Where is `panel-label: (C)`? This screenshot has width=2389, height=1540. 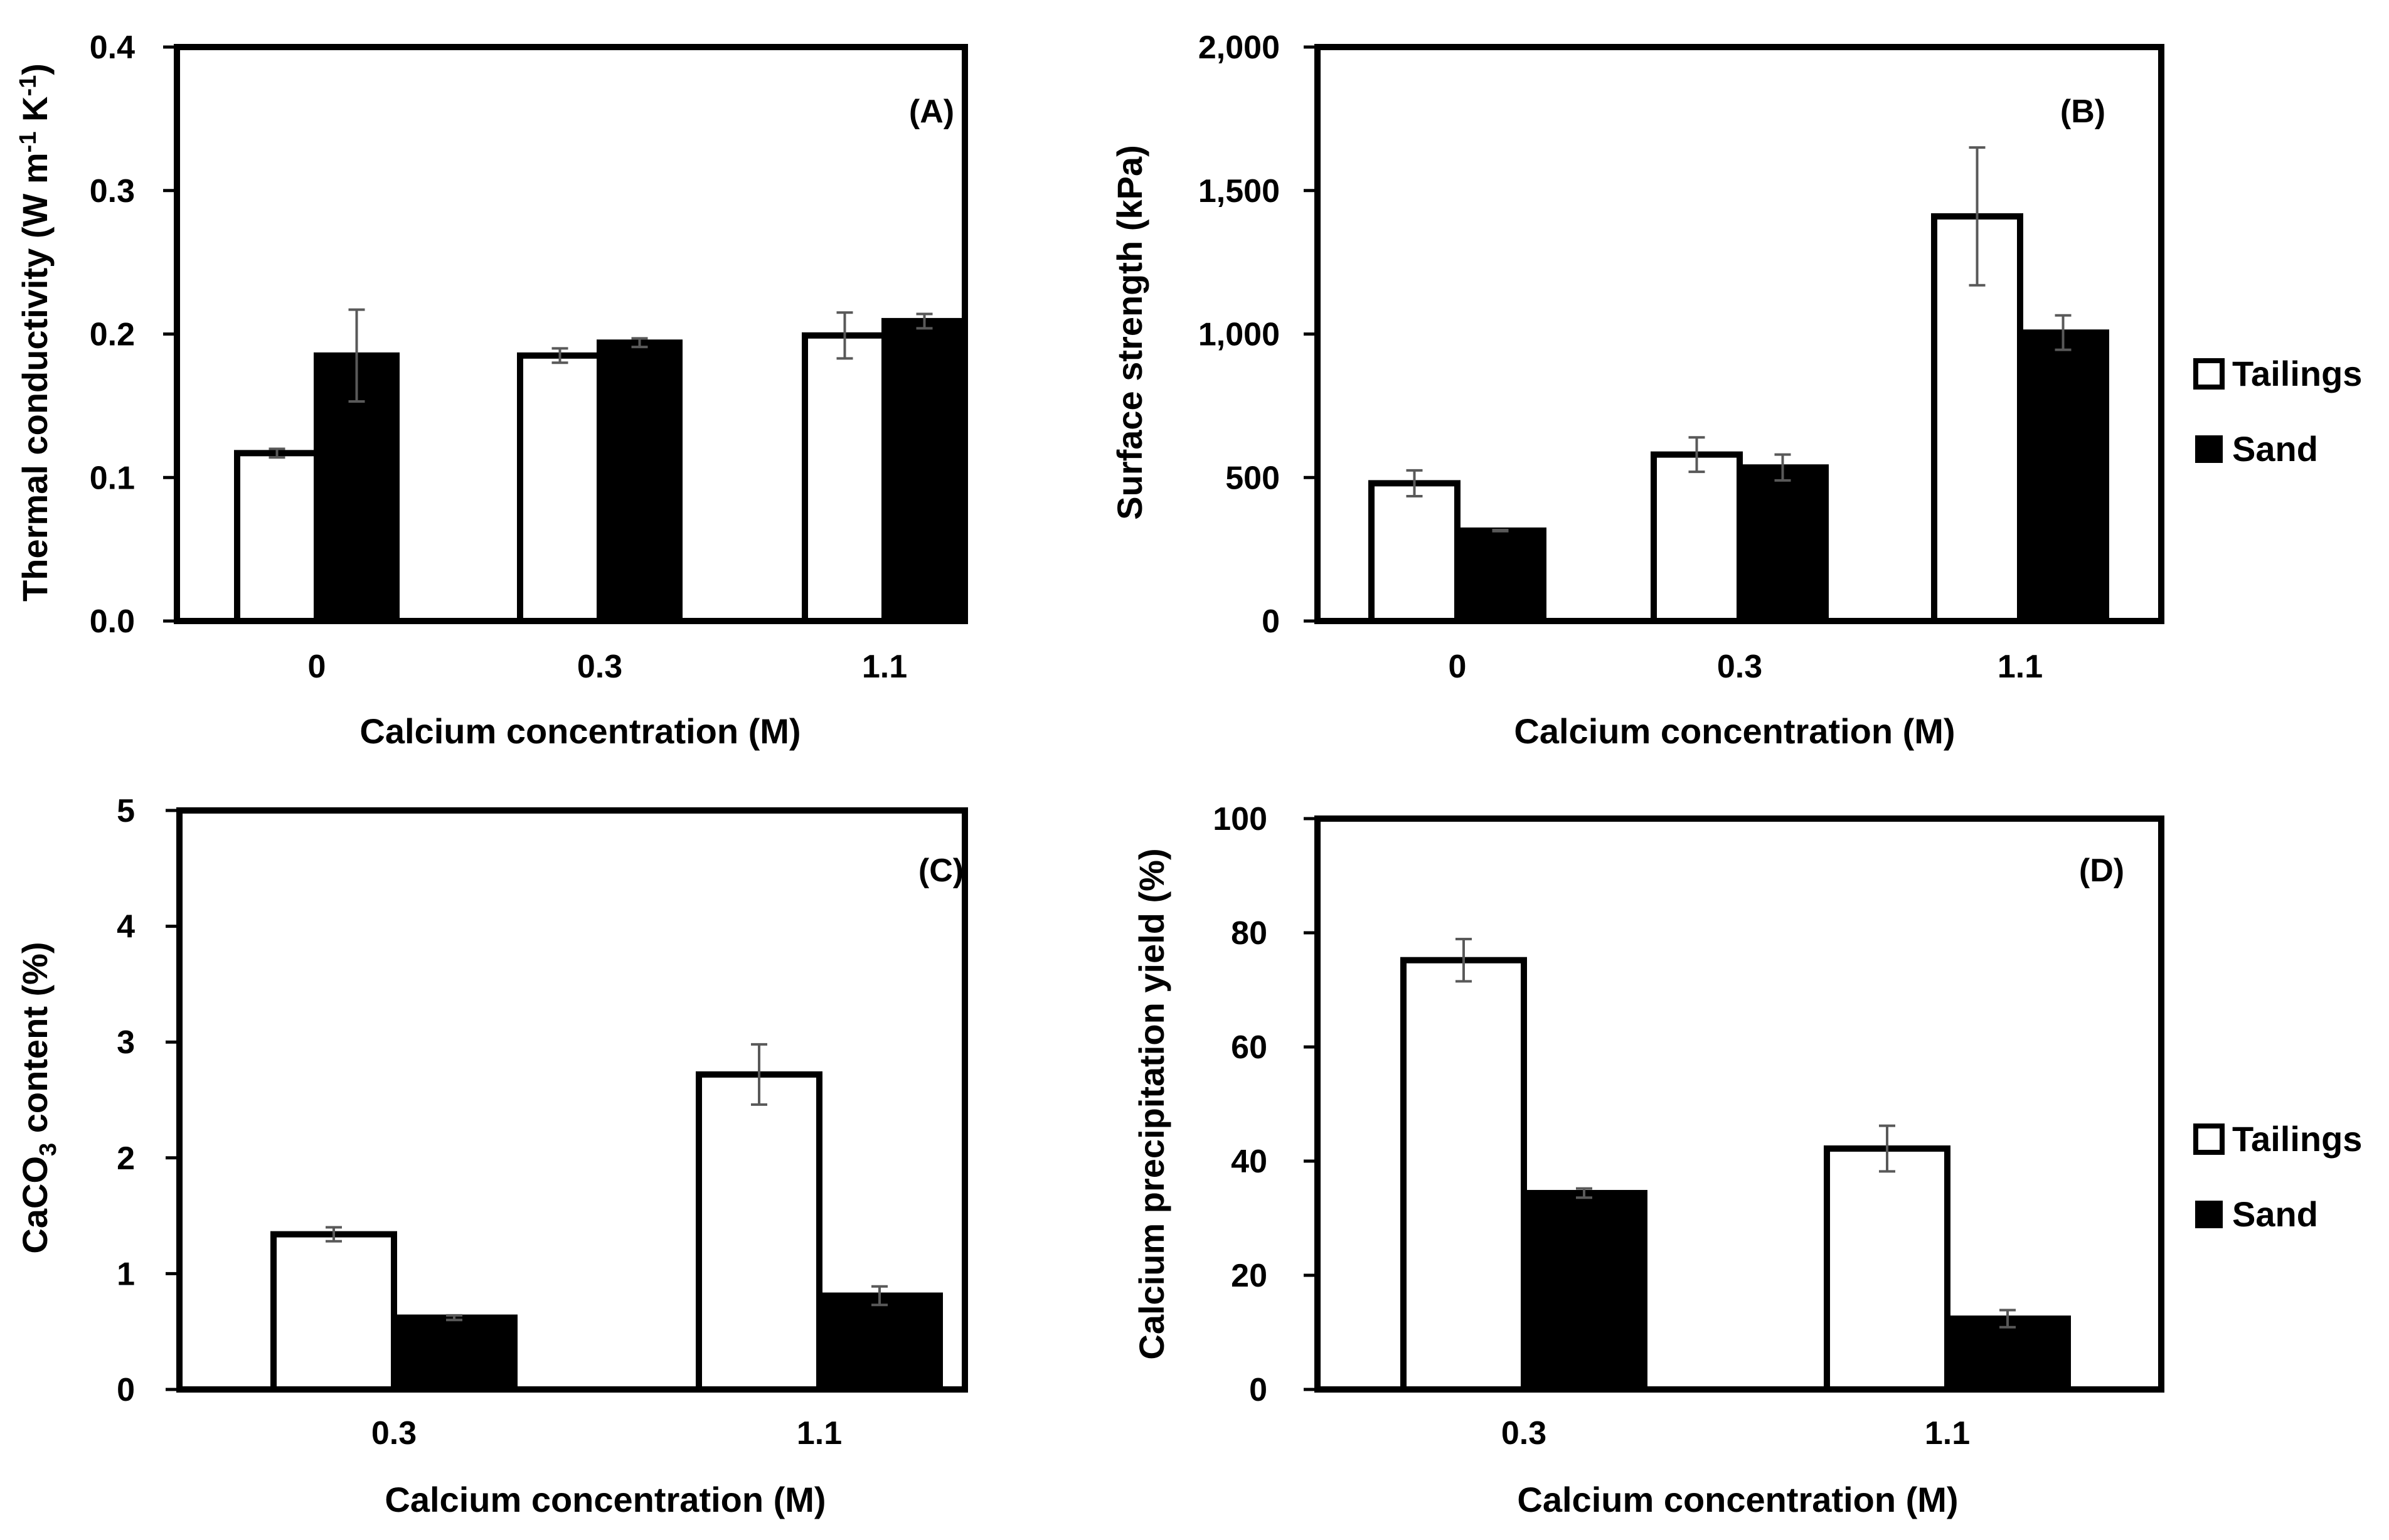
panel-label: (C) is located at coordinates (941, 870).